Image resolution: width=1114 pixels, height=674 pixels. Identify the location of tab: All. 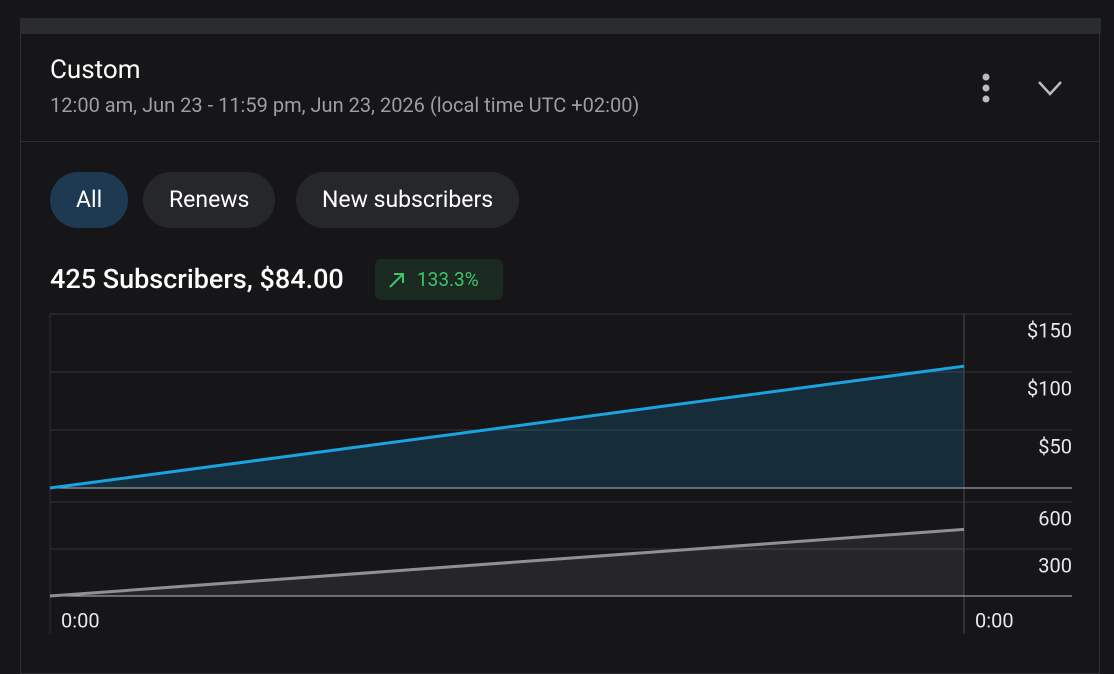
(89, 200).